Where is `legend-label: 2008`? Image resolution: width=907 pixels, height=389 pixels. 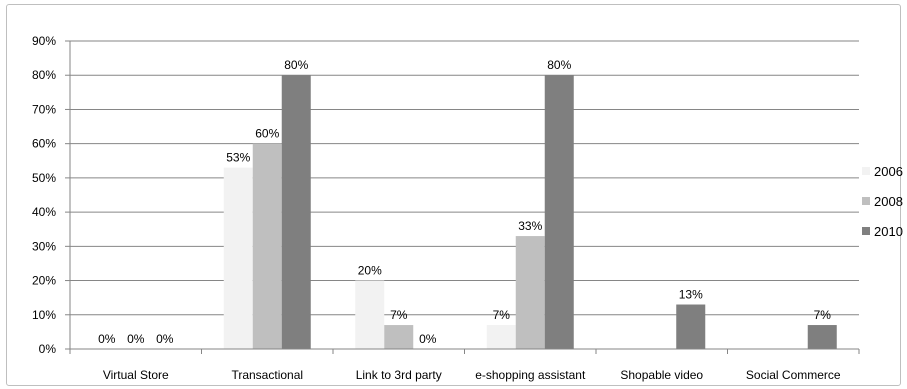 legend-label: 2008 is located at coordinates (888, 201).